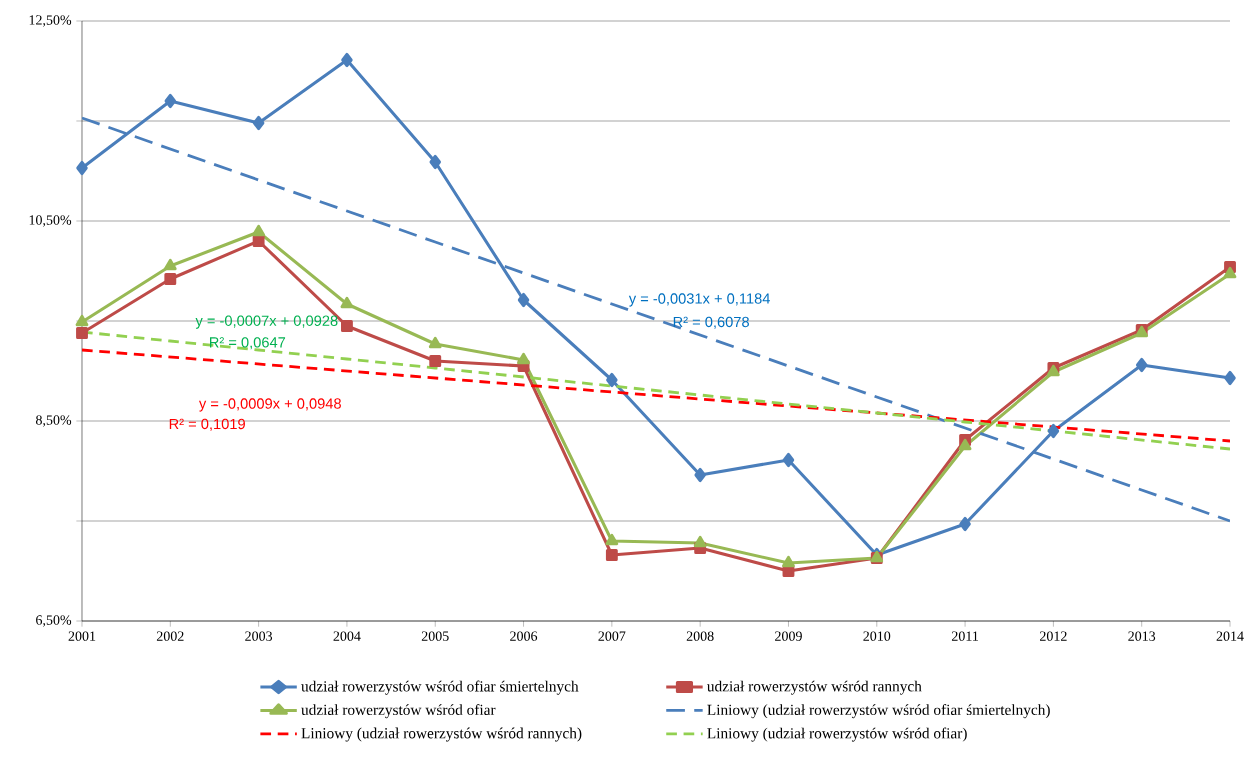 The height and width of the screenshot is (778, 1256). I want to click on x-tick-label: 2008, so click(700, 636).